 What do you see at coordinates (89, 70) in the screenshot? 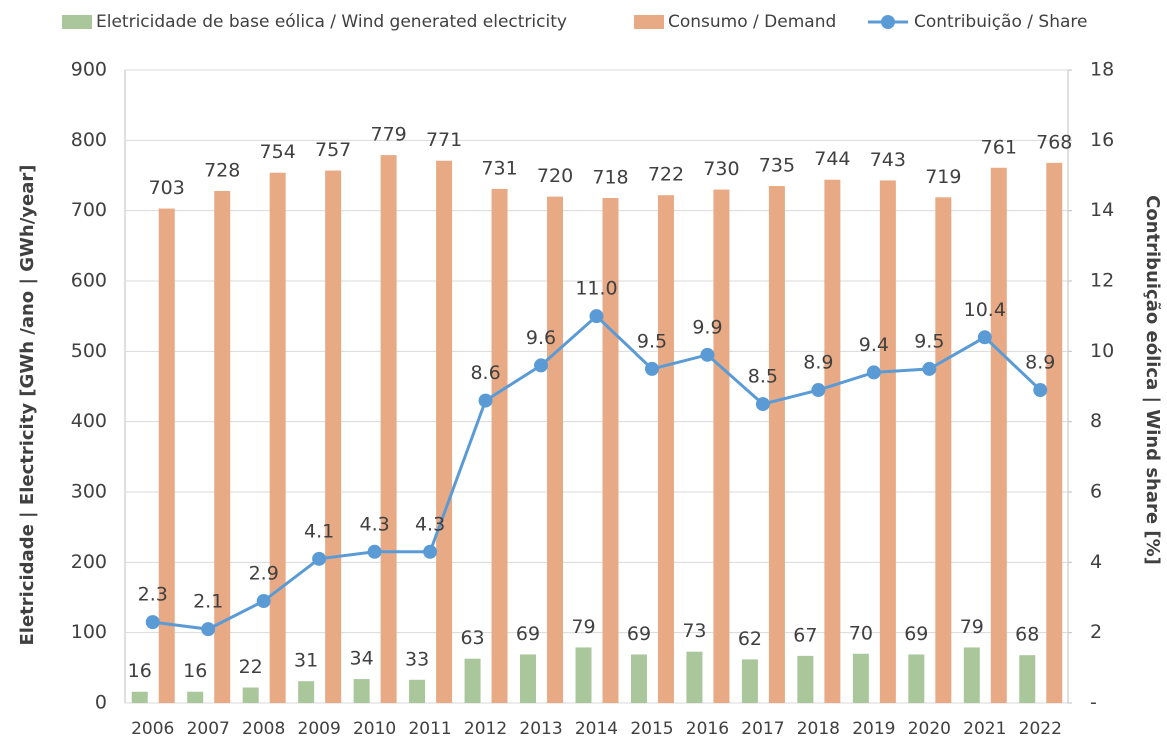
I see `y-tick-label: 900` at bounding box center [89, 70].